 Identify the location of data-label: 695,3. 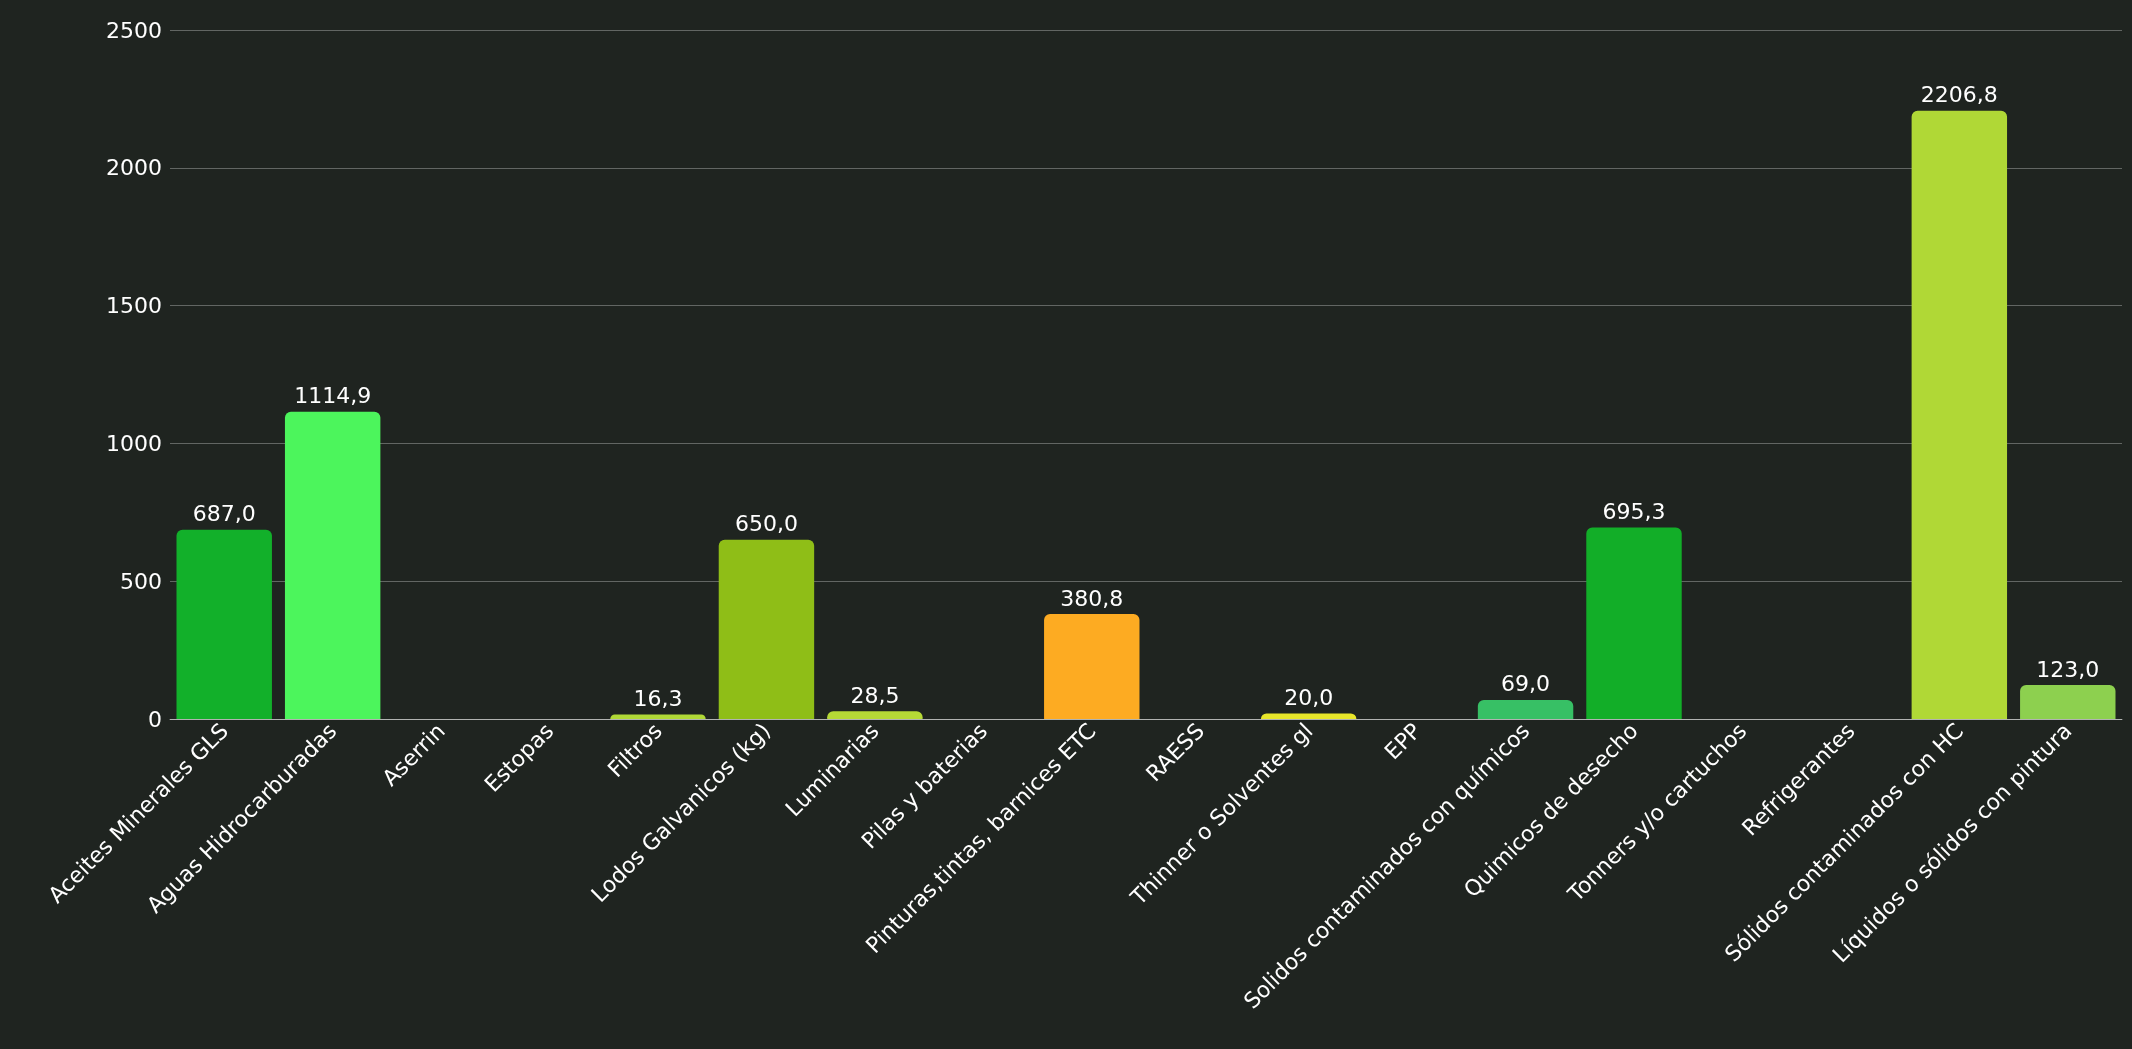
(1634, 511).